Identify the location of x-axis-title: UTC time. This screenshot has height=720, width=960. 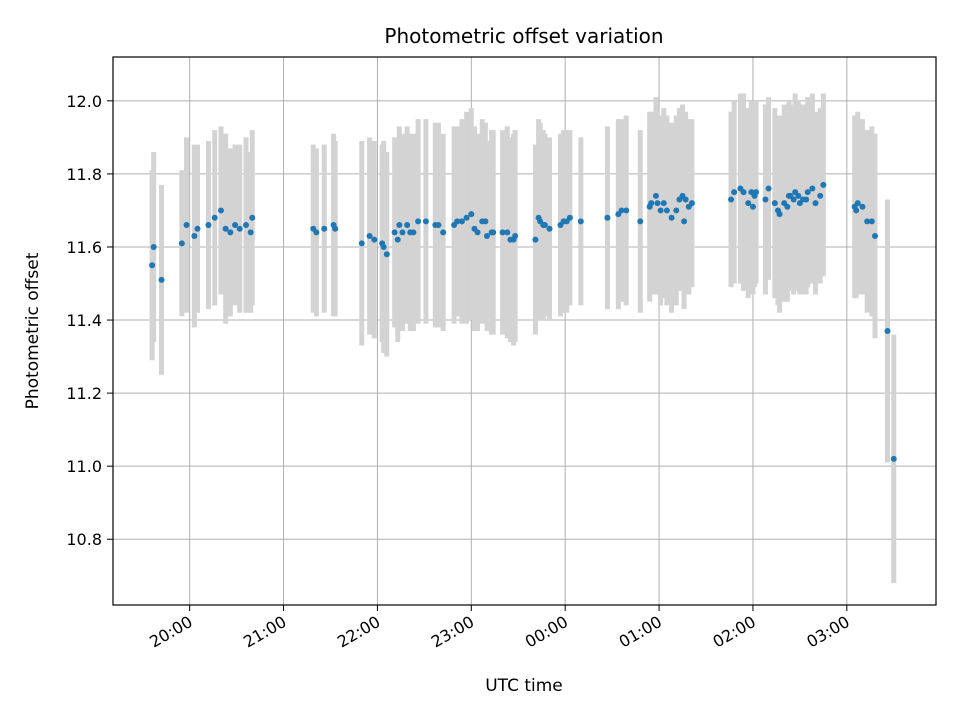
(524, 686).